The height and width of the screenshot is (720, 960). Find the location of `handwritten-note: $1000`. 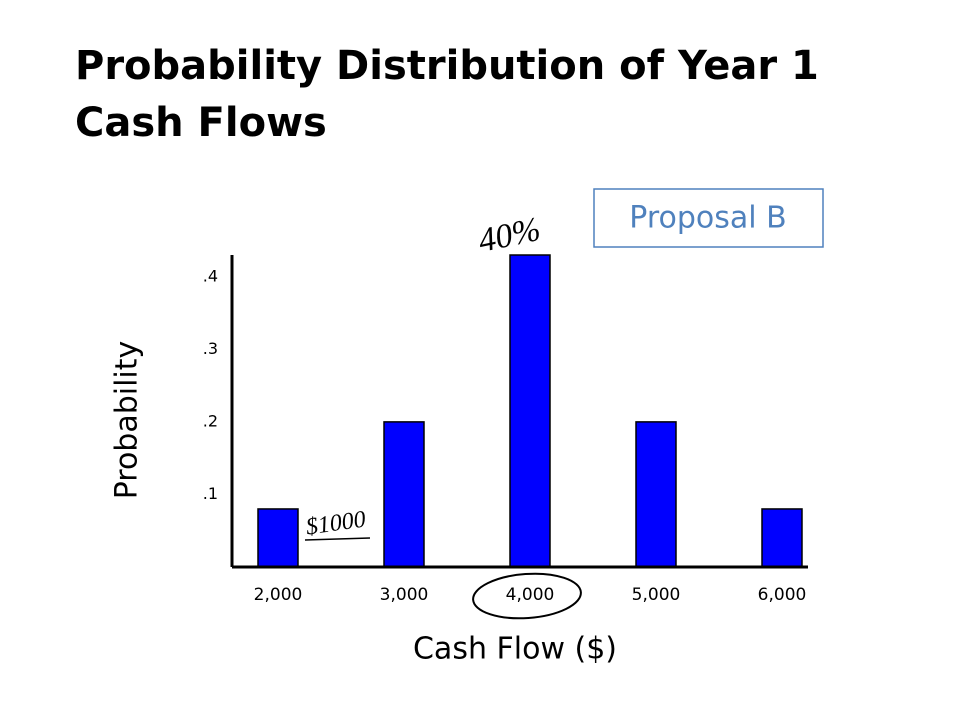

handwritten-note: $1000 is located at coordinates (335, 523).